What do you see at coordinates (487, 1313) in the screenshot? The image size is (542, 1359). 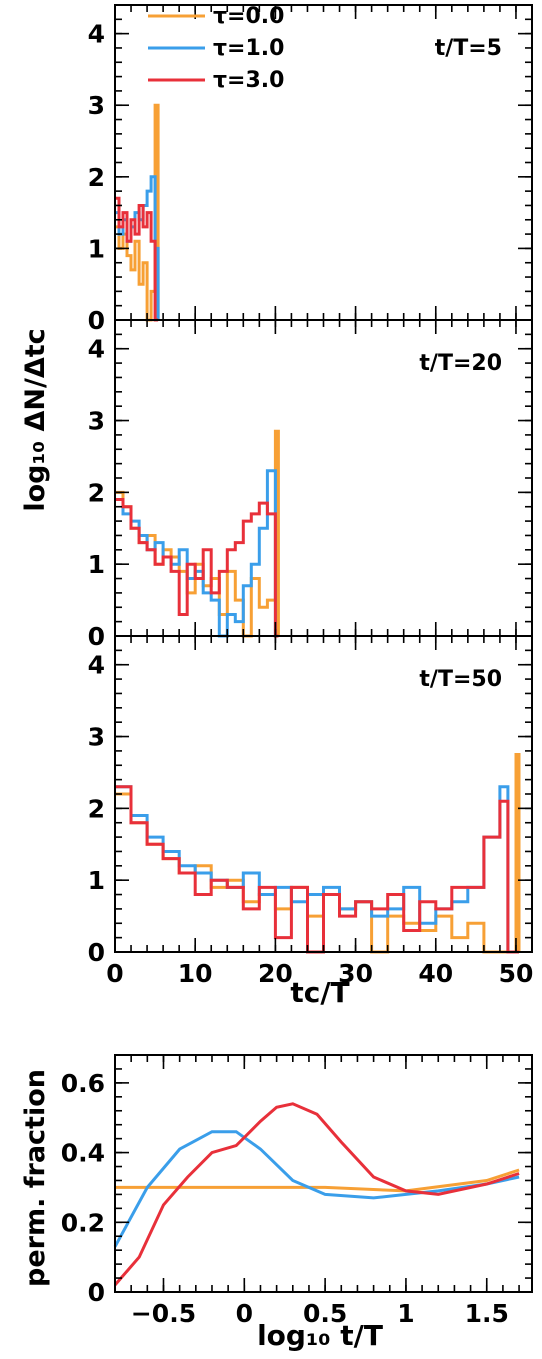 I see `x-tick-label: 1.5` at bounding box center [487, 1313].